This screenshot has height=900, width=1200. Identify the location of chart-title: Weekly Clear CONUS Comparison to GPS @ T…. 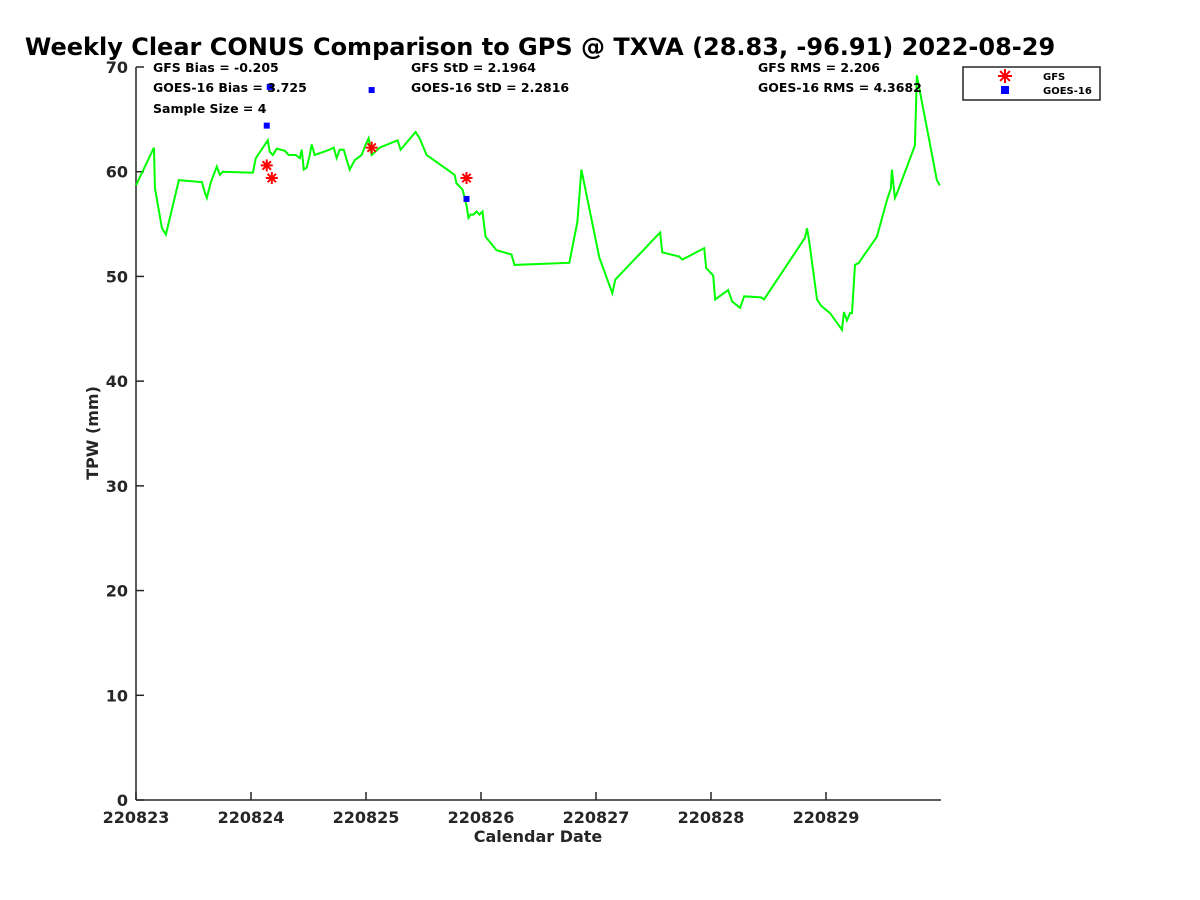
(540, 47).